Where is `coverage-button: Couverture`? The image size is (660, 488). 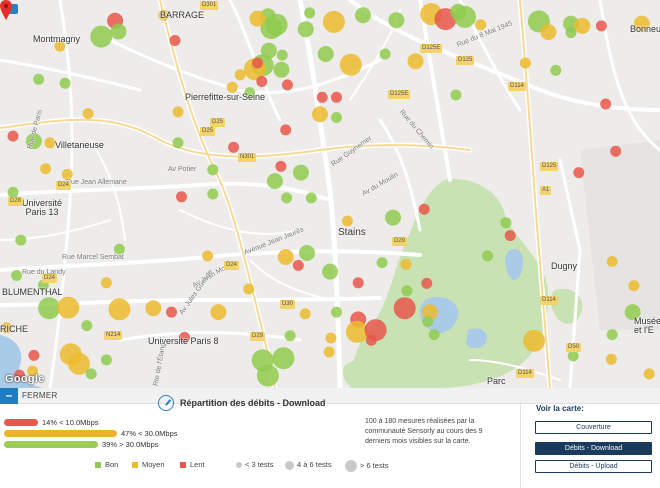 coverage-button: Couverture is located at coordinates (593, 427).